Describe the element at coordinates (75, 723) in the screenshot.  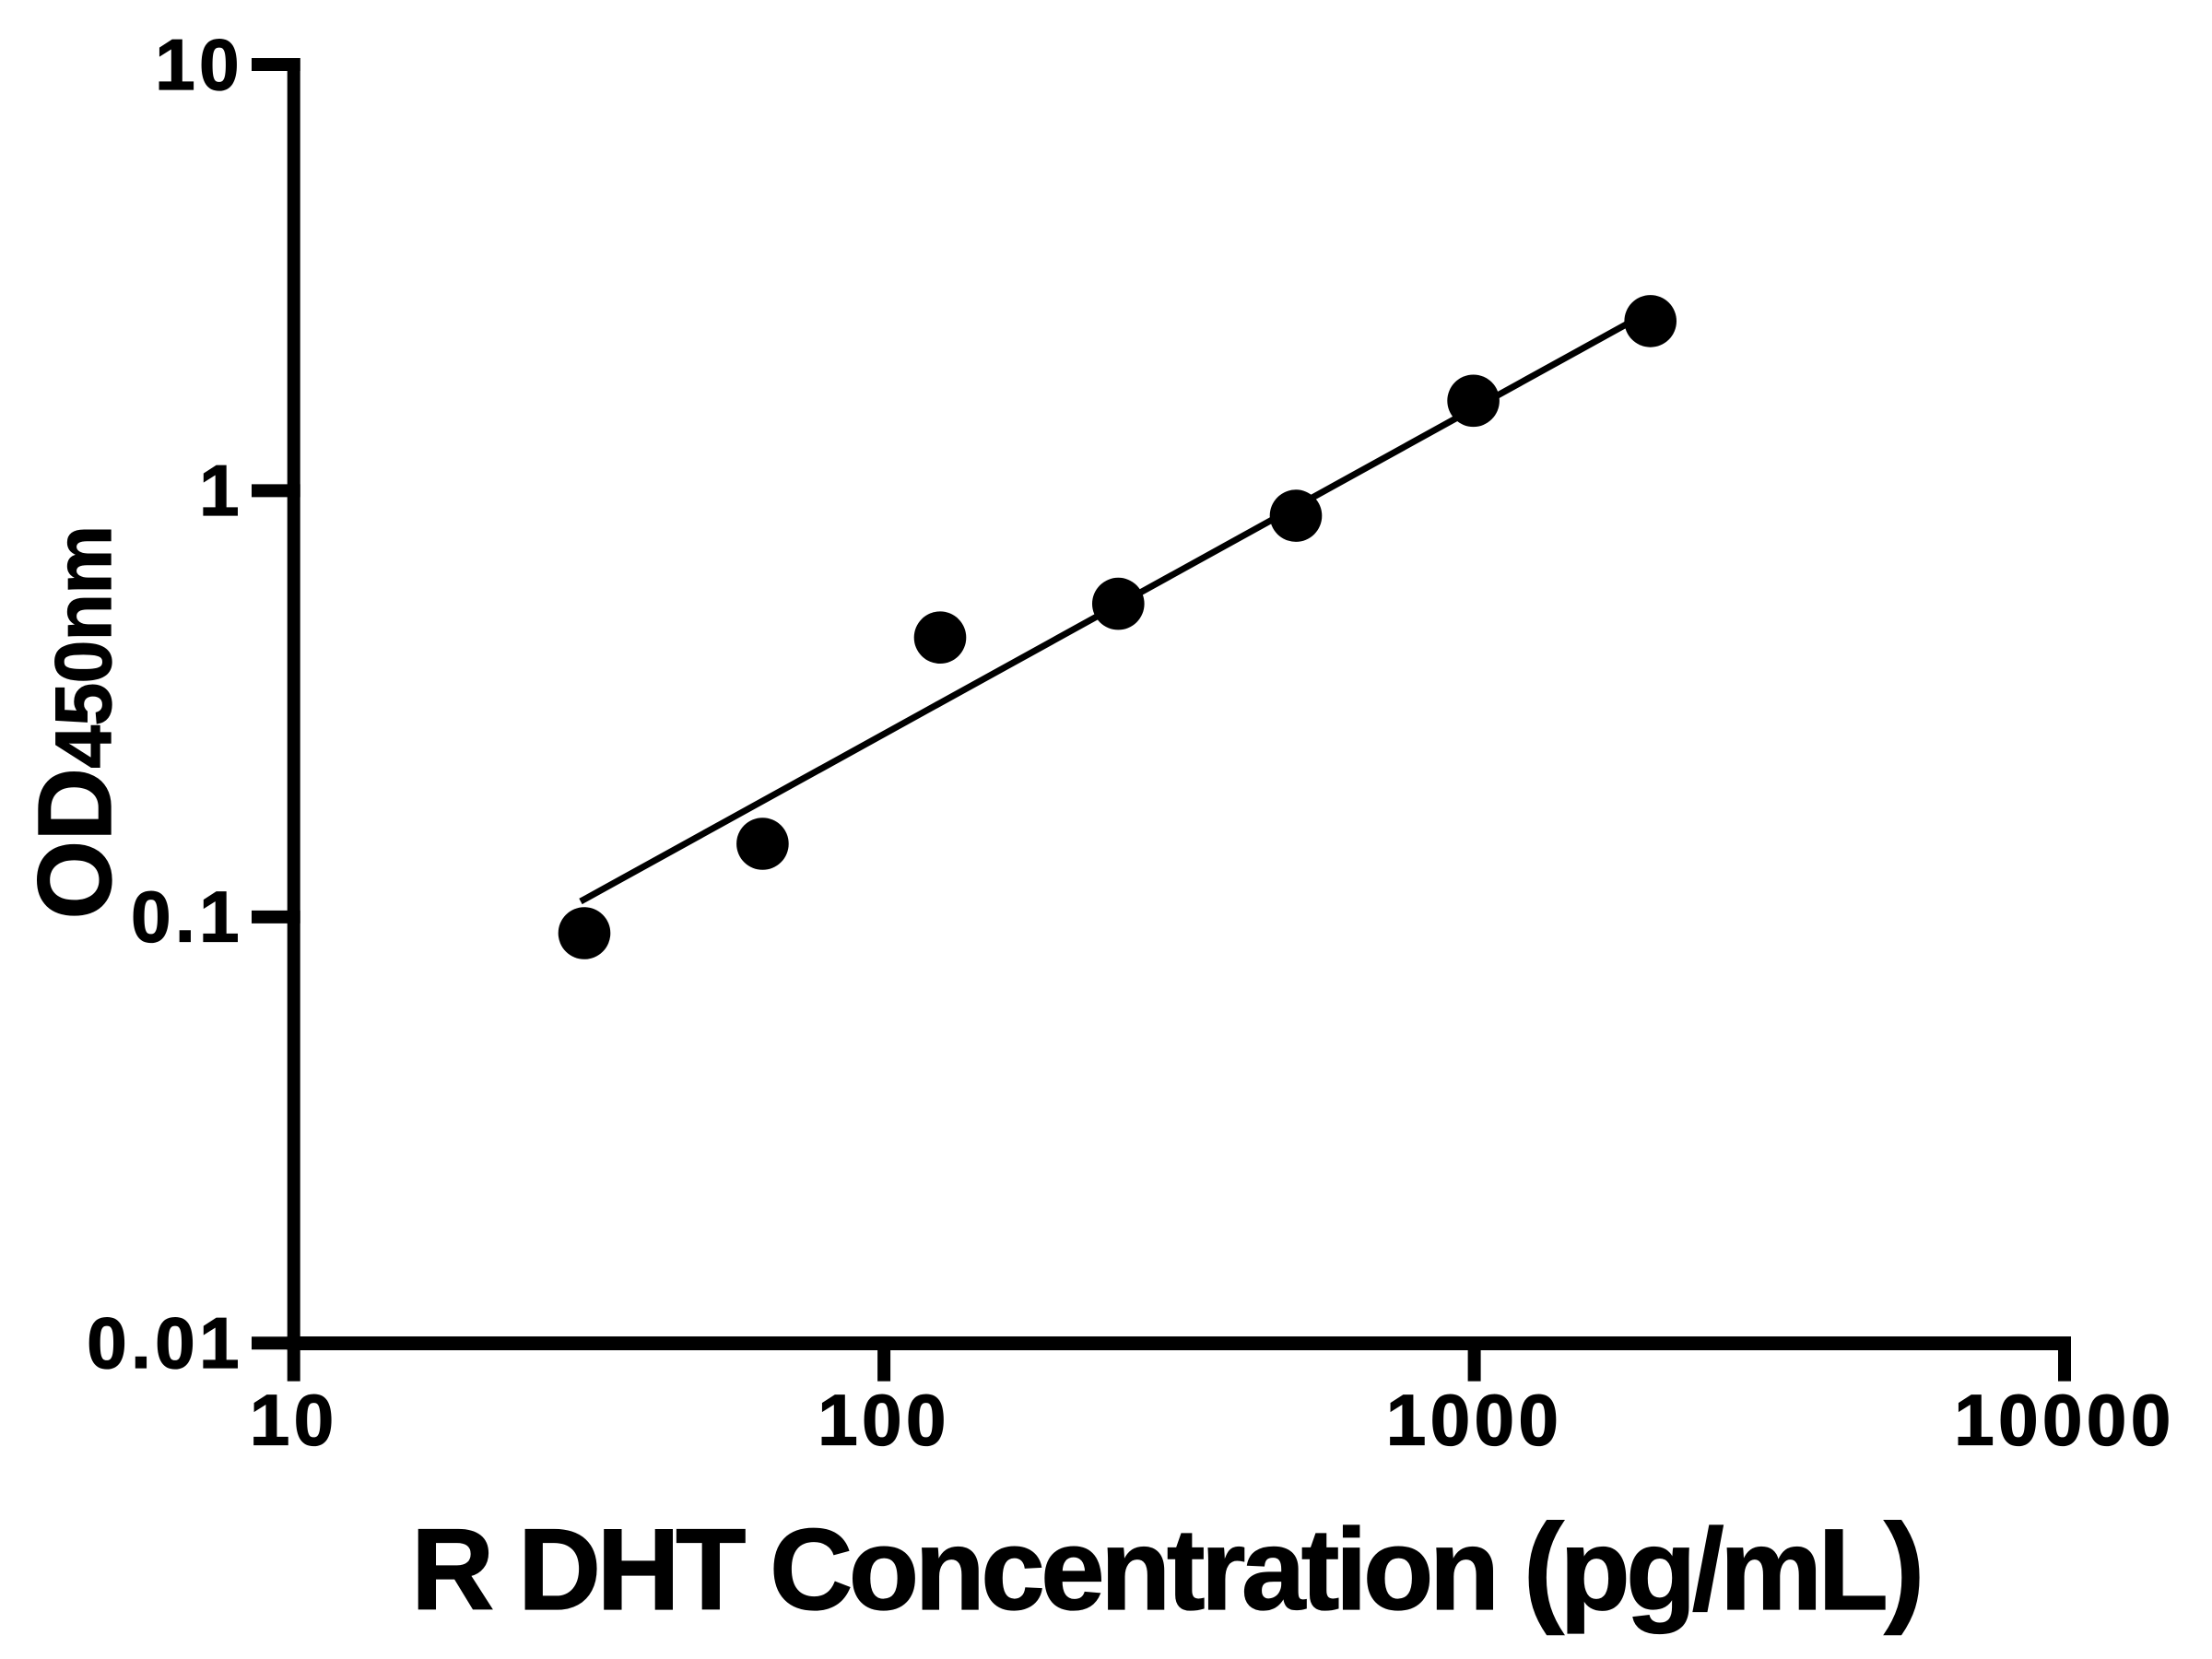
I see `svg-text: OD450nm` at that location.